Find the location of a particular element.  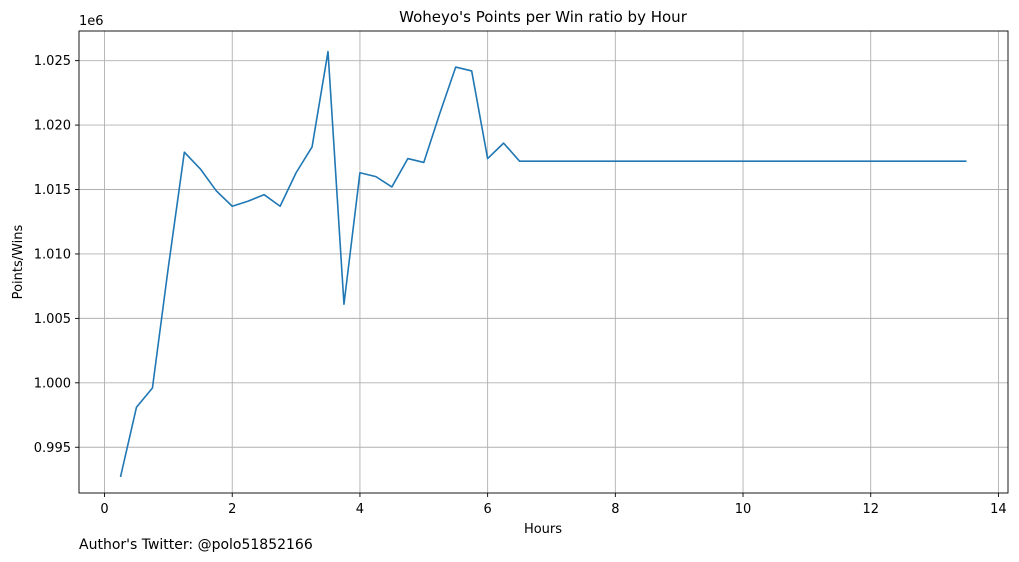

y-axis-label: Points/Wins is located at coordinates (18, 261).